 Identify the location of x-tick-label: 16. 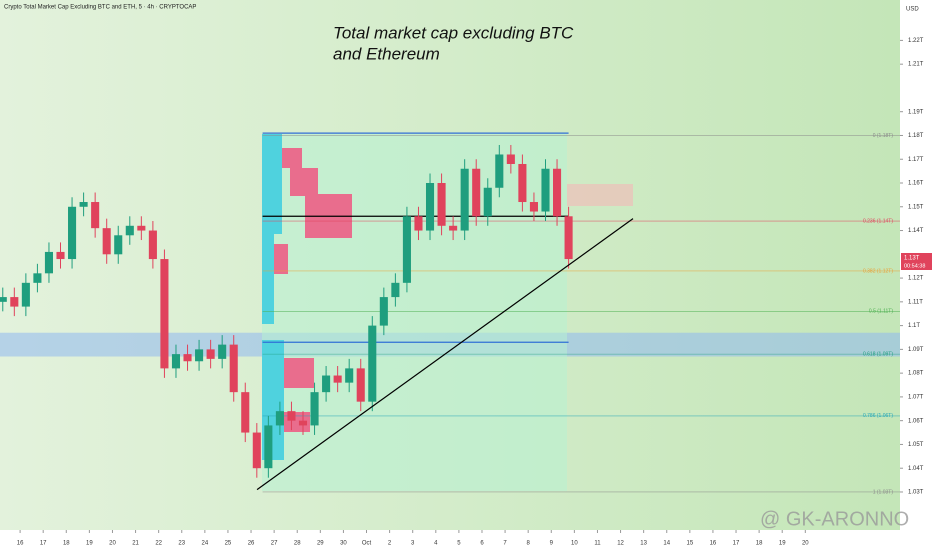
(713, 544).